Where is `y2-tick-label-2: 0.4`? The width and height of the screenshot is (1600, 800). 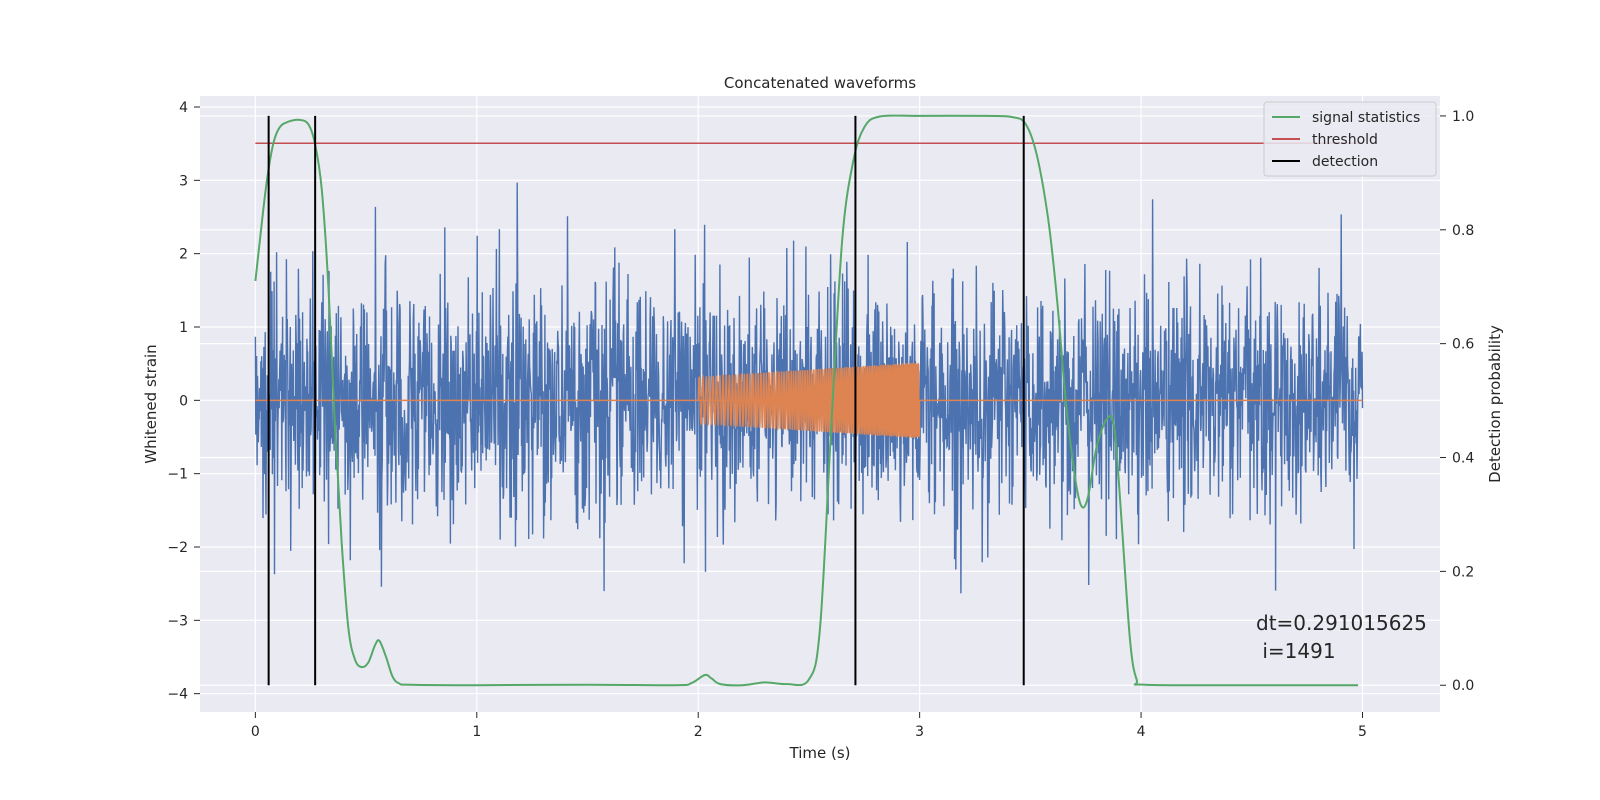
y2-tick-label-2: 0.4 is located at coordinates (1463, 459).